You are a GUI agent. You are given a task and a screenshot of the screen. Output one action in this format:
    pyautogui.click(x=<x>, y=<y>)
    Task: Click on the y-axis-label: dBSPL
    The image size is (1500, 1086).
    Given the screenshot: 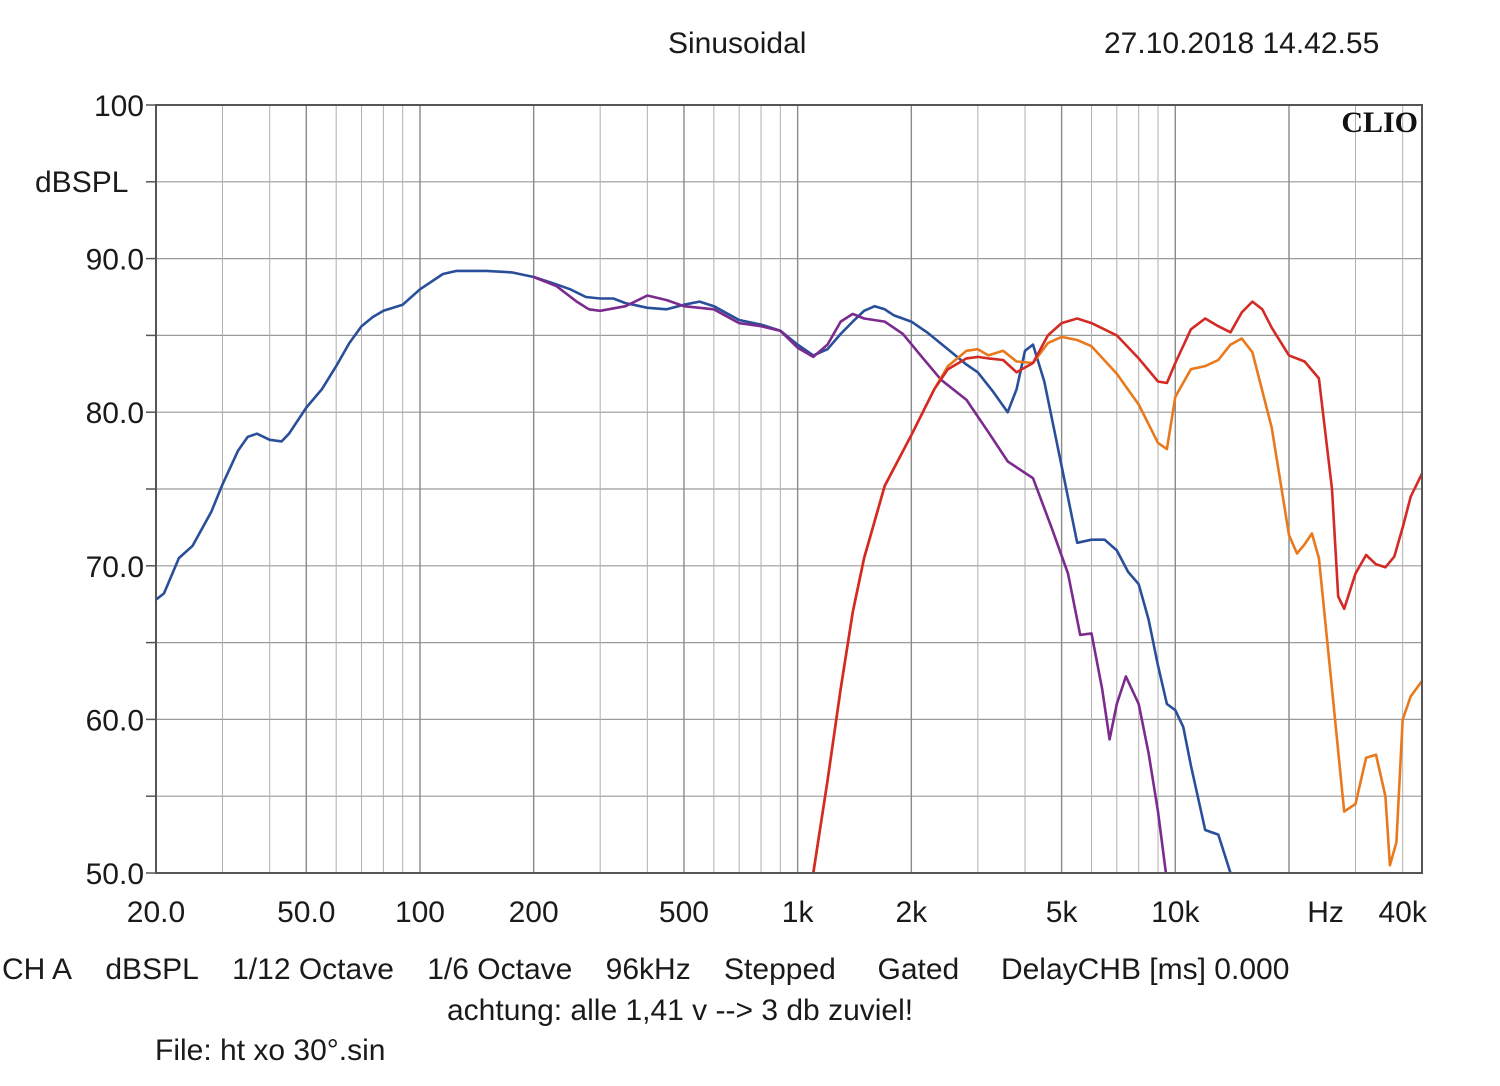 What is the action you would take?
    pyautogui.click(x=81, y=182)
    